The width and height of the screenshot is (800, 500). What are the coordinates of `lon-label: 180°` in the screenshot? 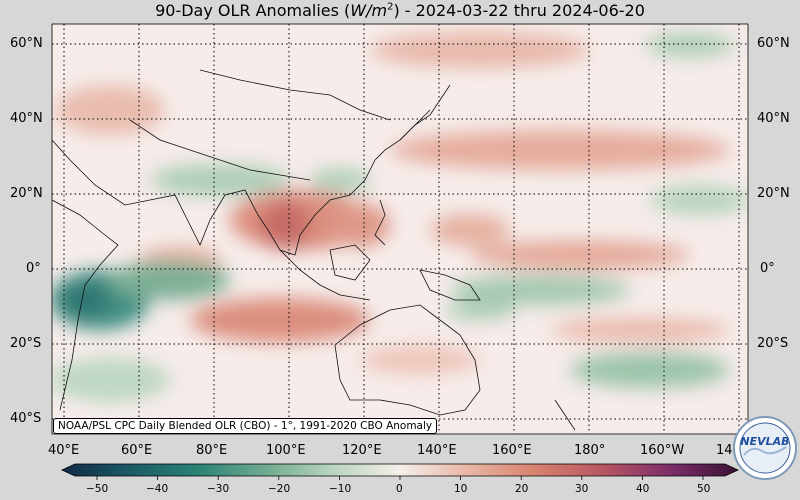 It's located at (590, 450).